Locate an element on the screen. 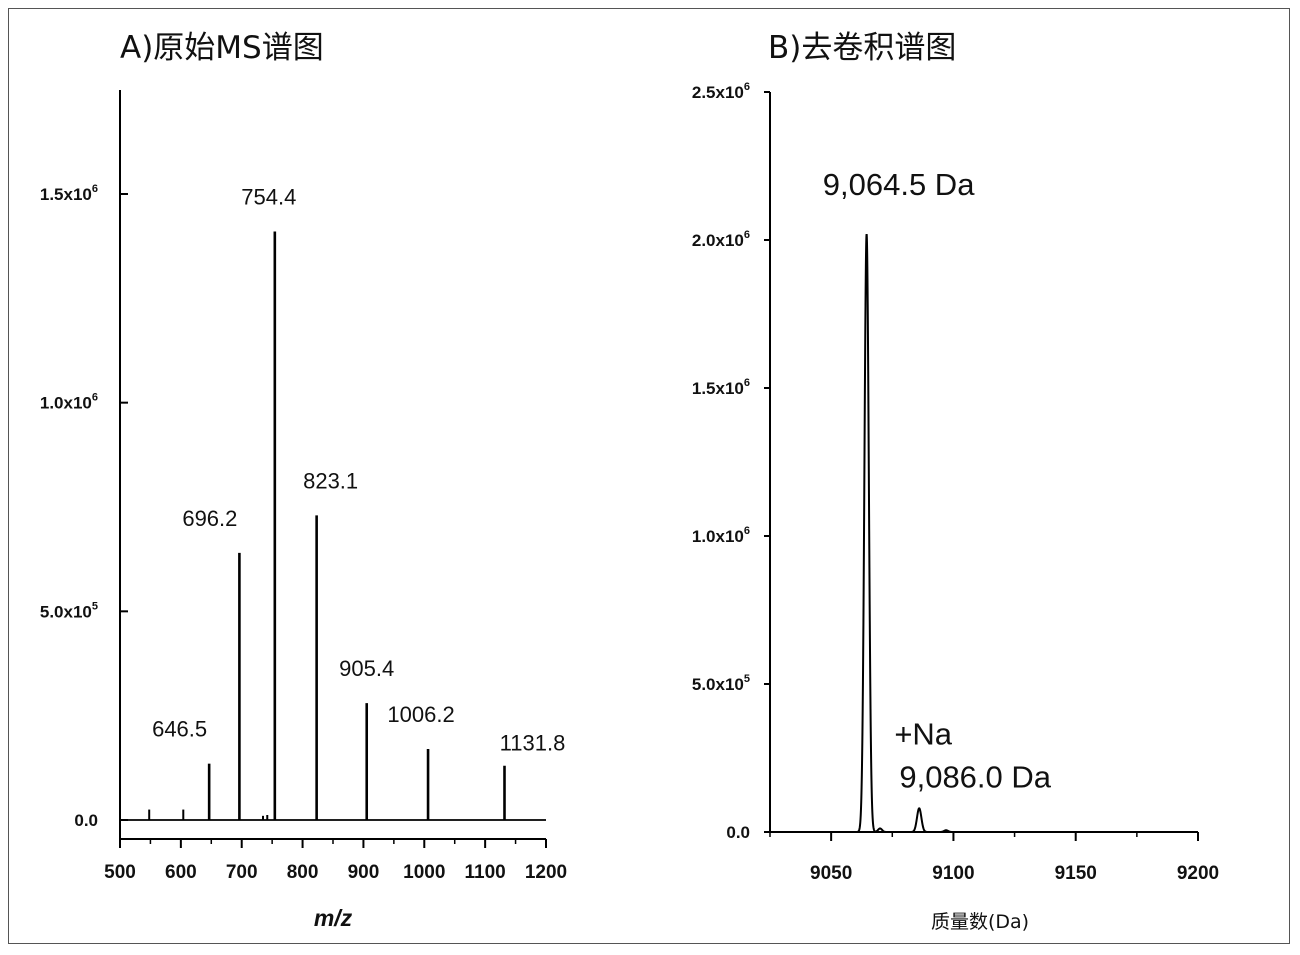 This screenshot has width=1300, height=955. panel-a-peak-label: 1006.2 is located at coordinates (420, 714).